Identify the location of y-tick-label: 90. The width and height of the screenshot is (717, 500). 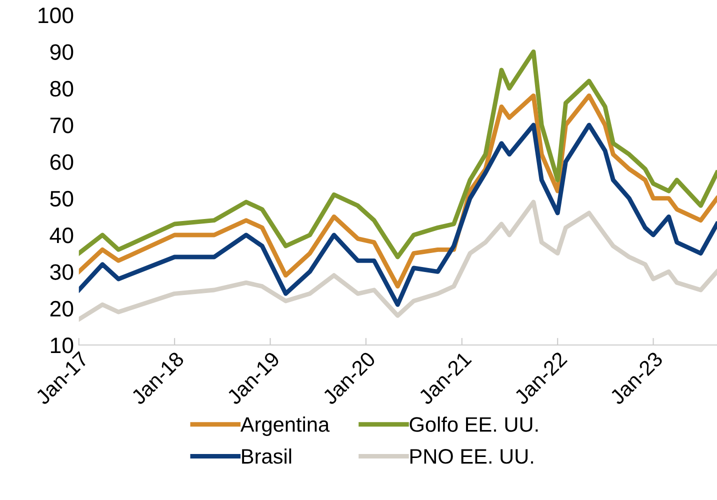
(62, 52).